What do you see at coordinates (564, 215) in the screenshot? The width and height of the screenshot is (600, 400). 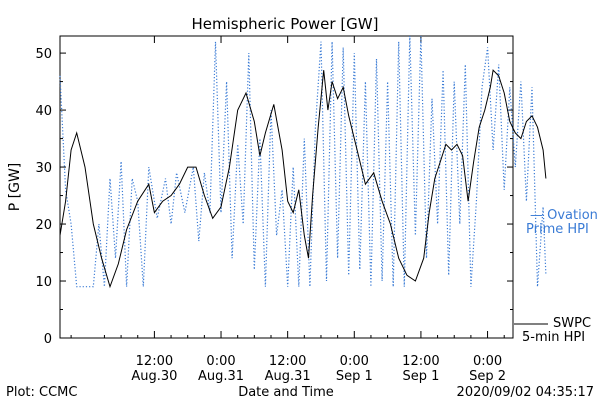 I see `legend-ovation-label-1: — Ovation` at bounding box center [564, 215].